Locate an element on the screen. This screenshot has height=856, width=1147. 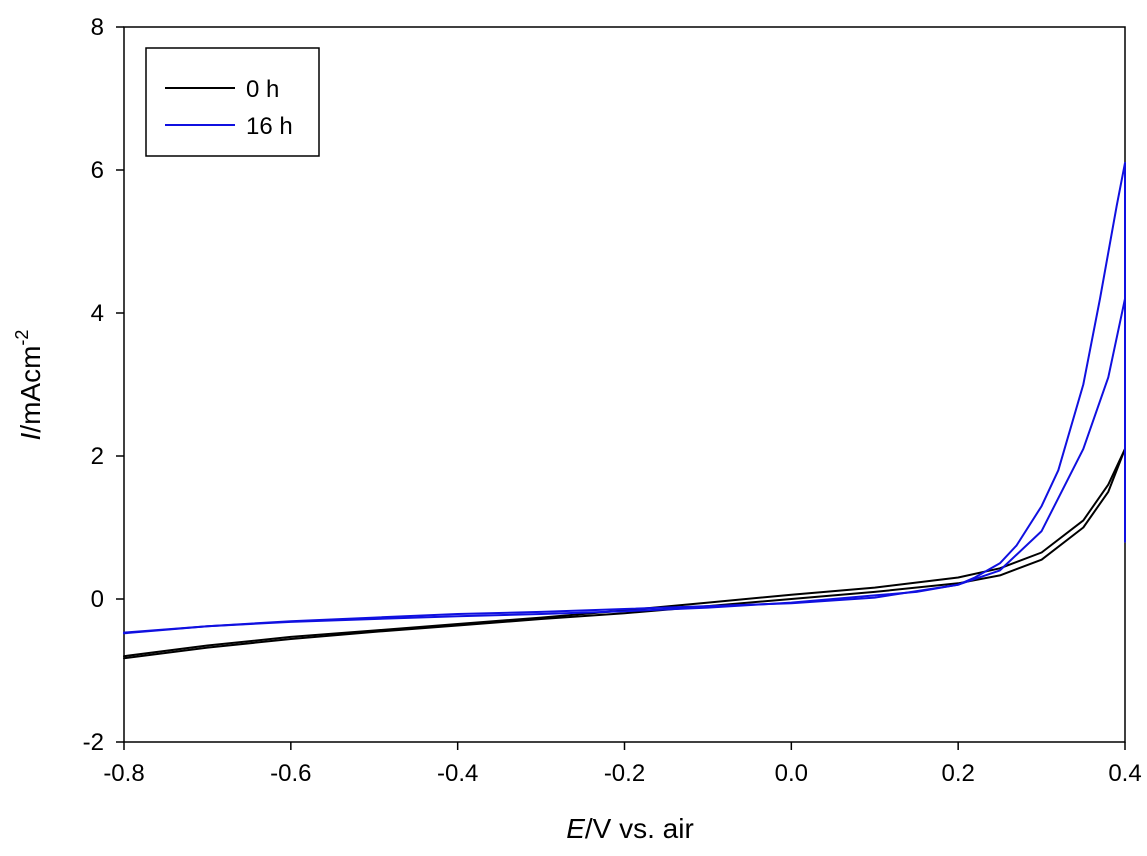
x-axis: -0.8 -0.6 -0.4 -0.2 0.0 0.2 0.4 is located at coordinates (622, 764).